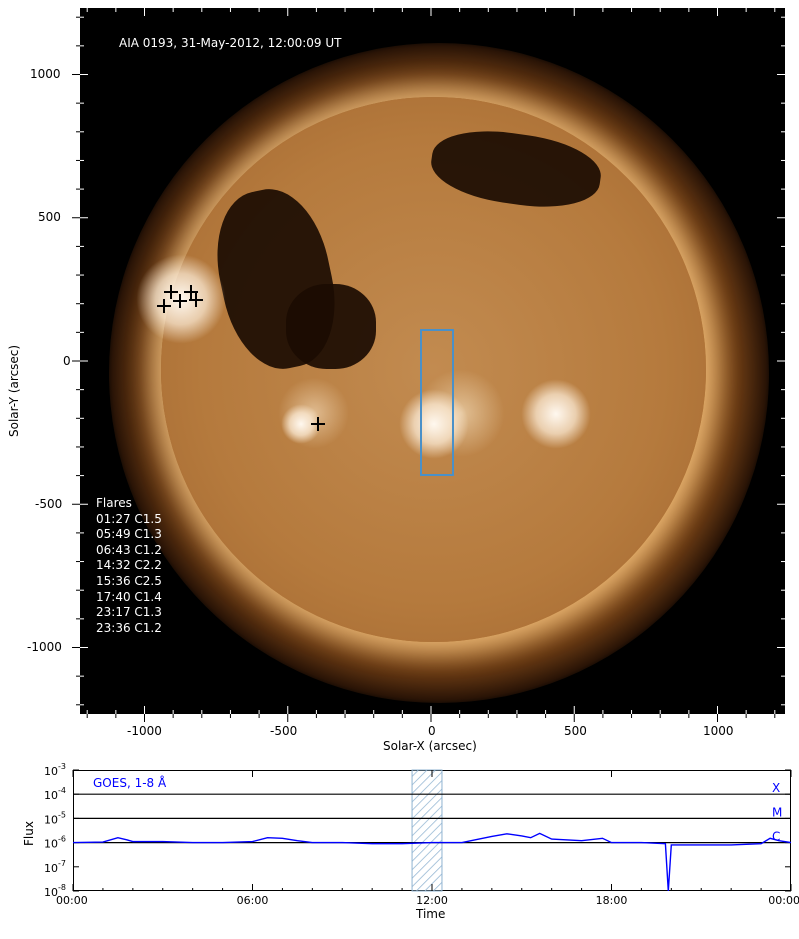  What do you see at coordinates (777, 812) in the screenshot?
I see `flare-class-label: M` at bounding box center [777, 812].